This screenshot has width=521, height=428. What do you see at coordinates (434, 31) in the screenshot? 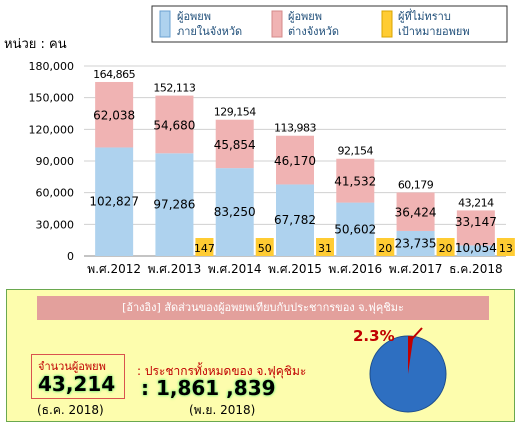
I see `legend-label-unknown-2: เป้าหมายอพยพ` at bounding box center [434, 31].